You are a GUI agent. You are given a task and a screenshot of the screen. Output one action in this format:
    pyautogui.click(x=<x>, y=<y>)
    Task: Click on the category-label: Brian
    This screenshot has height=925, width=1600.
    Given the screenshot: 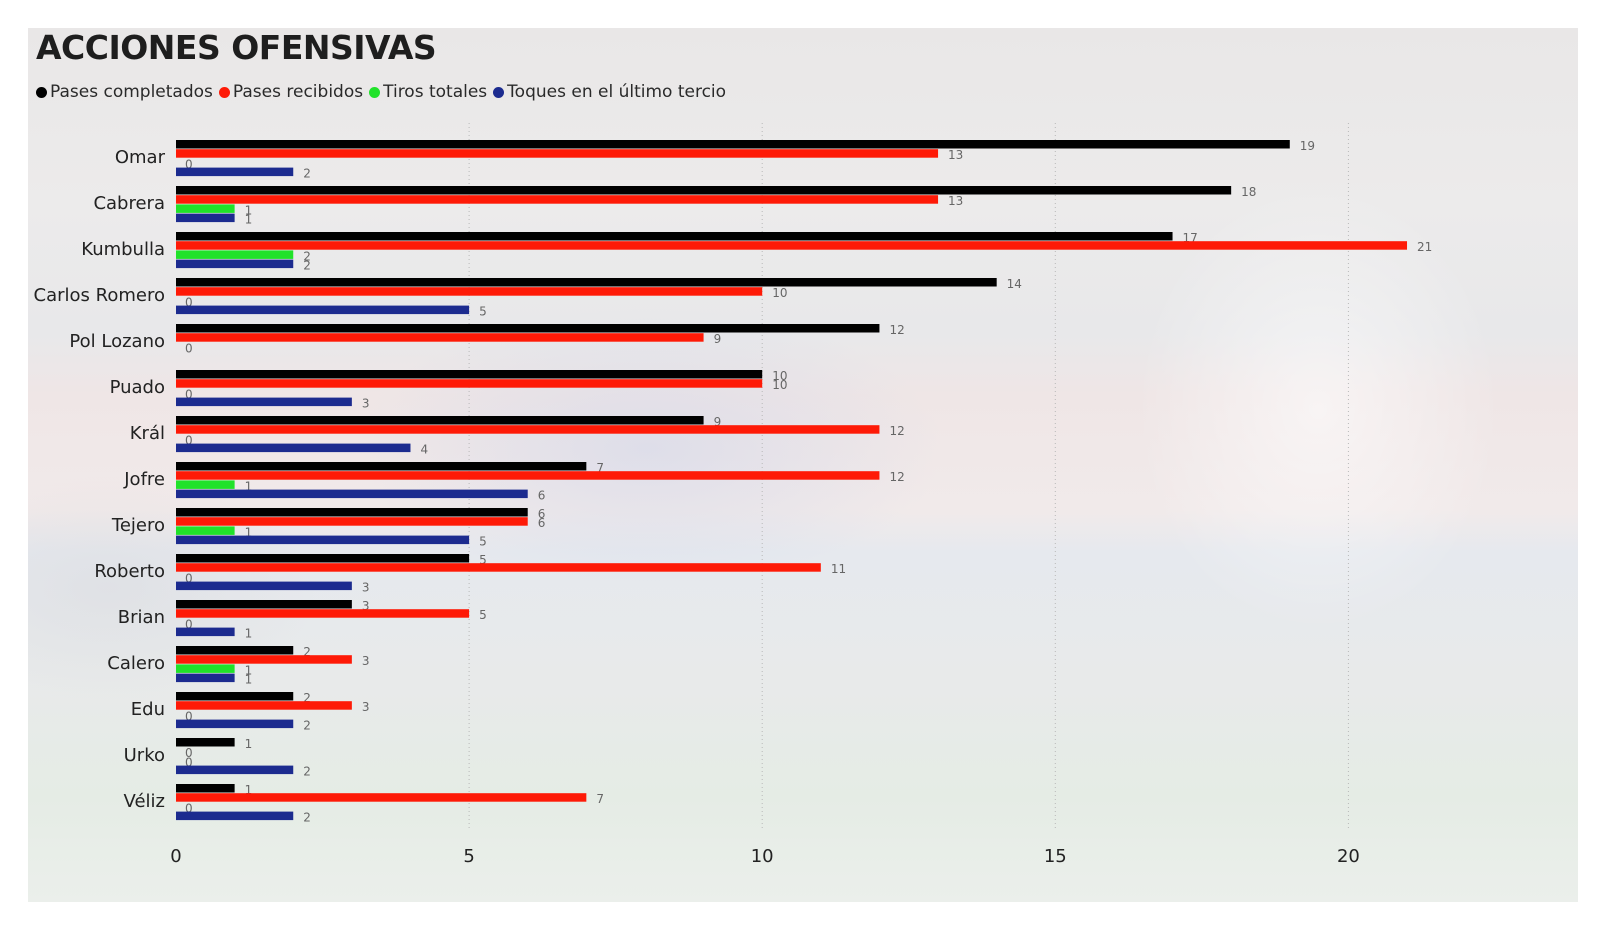 What is the action you would take?
    pyautogui.click(x=141, y=617)
    